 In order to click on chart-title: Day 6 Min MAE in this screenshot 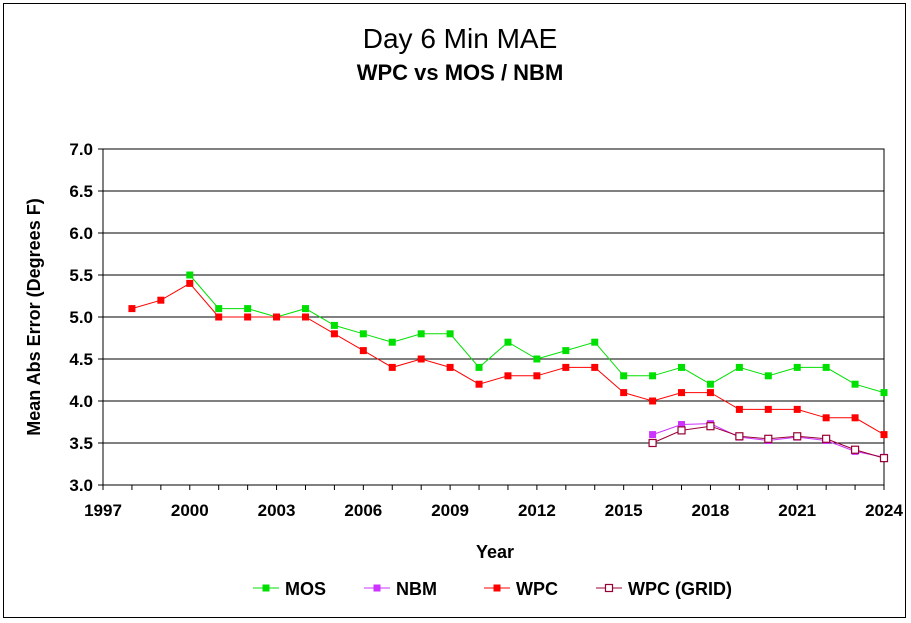, I will do `click(460, 38)`.